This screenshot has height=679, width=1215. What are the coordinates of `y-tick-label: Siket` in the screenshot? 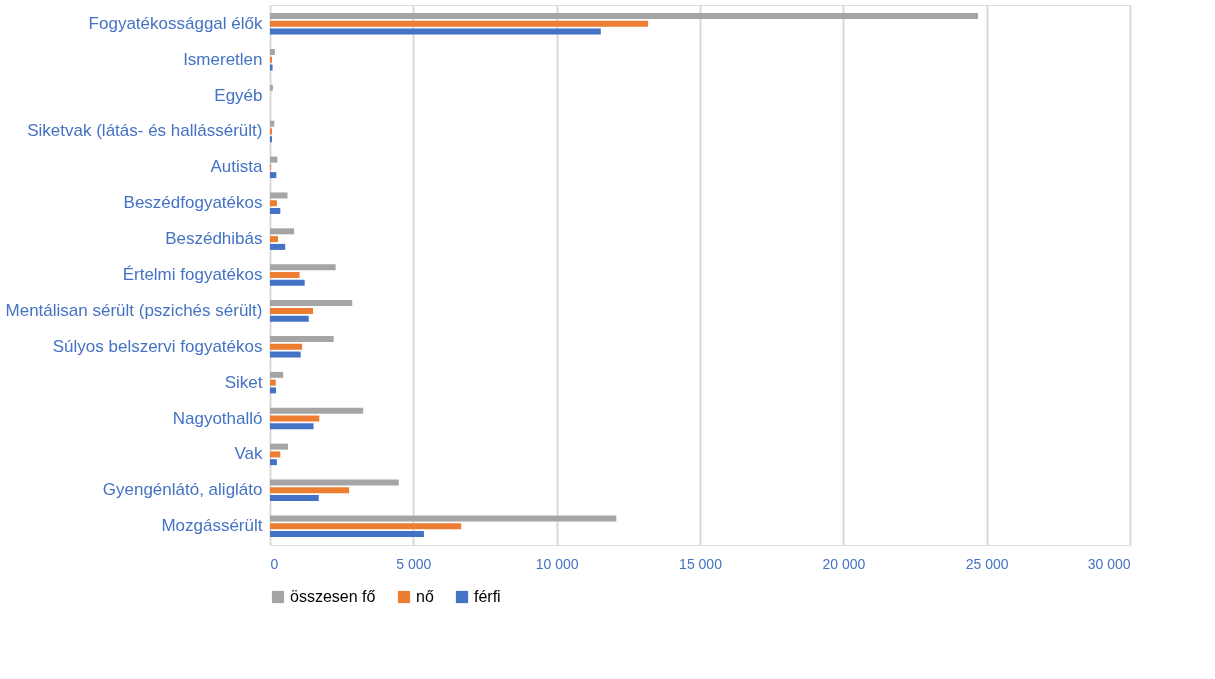 It's located at (243, 382).